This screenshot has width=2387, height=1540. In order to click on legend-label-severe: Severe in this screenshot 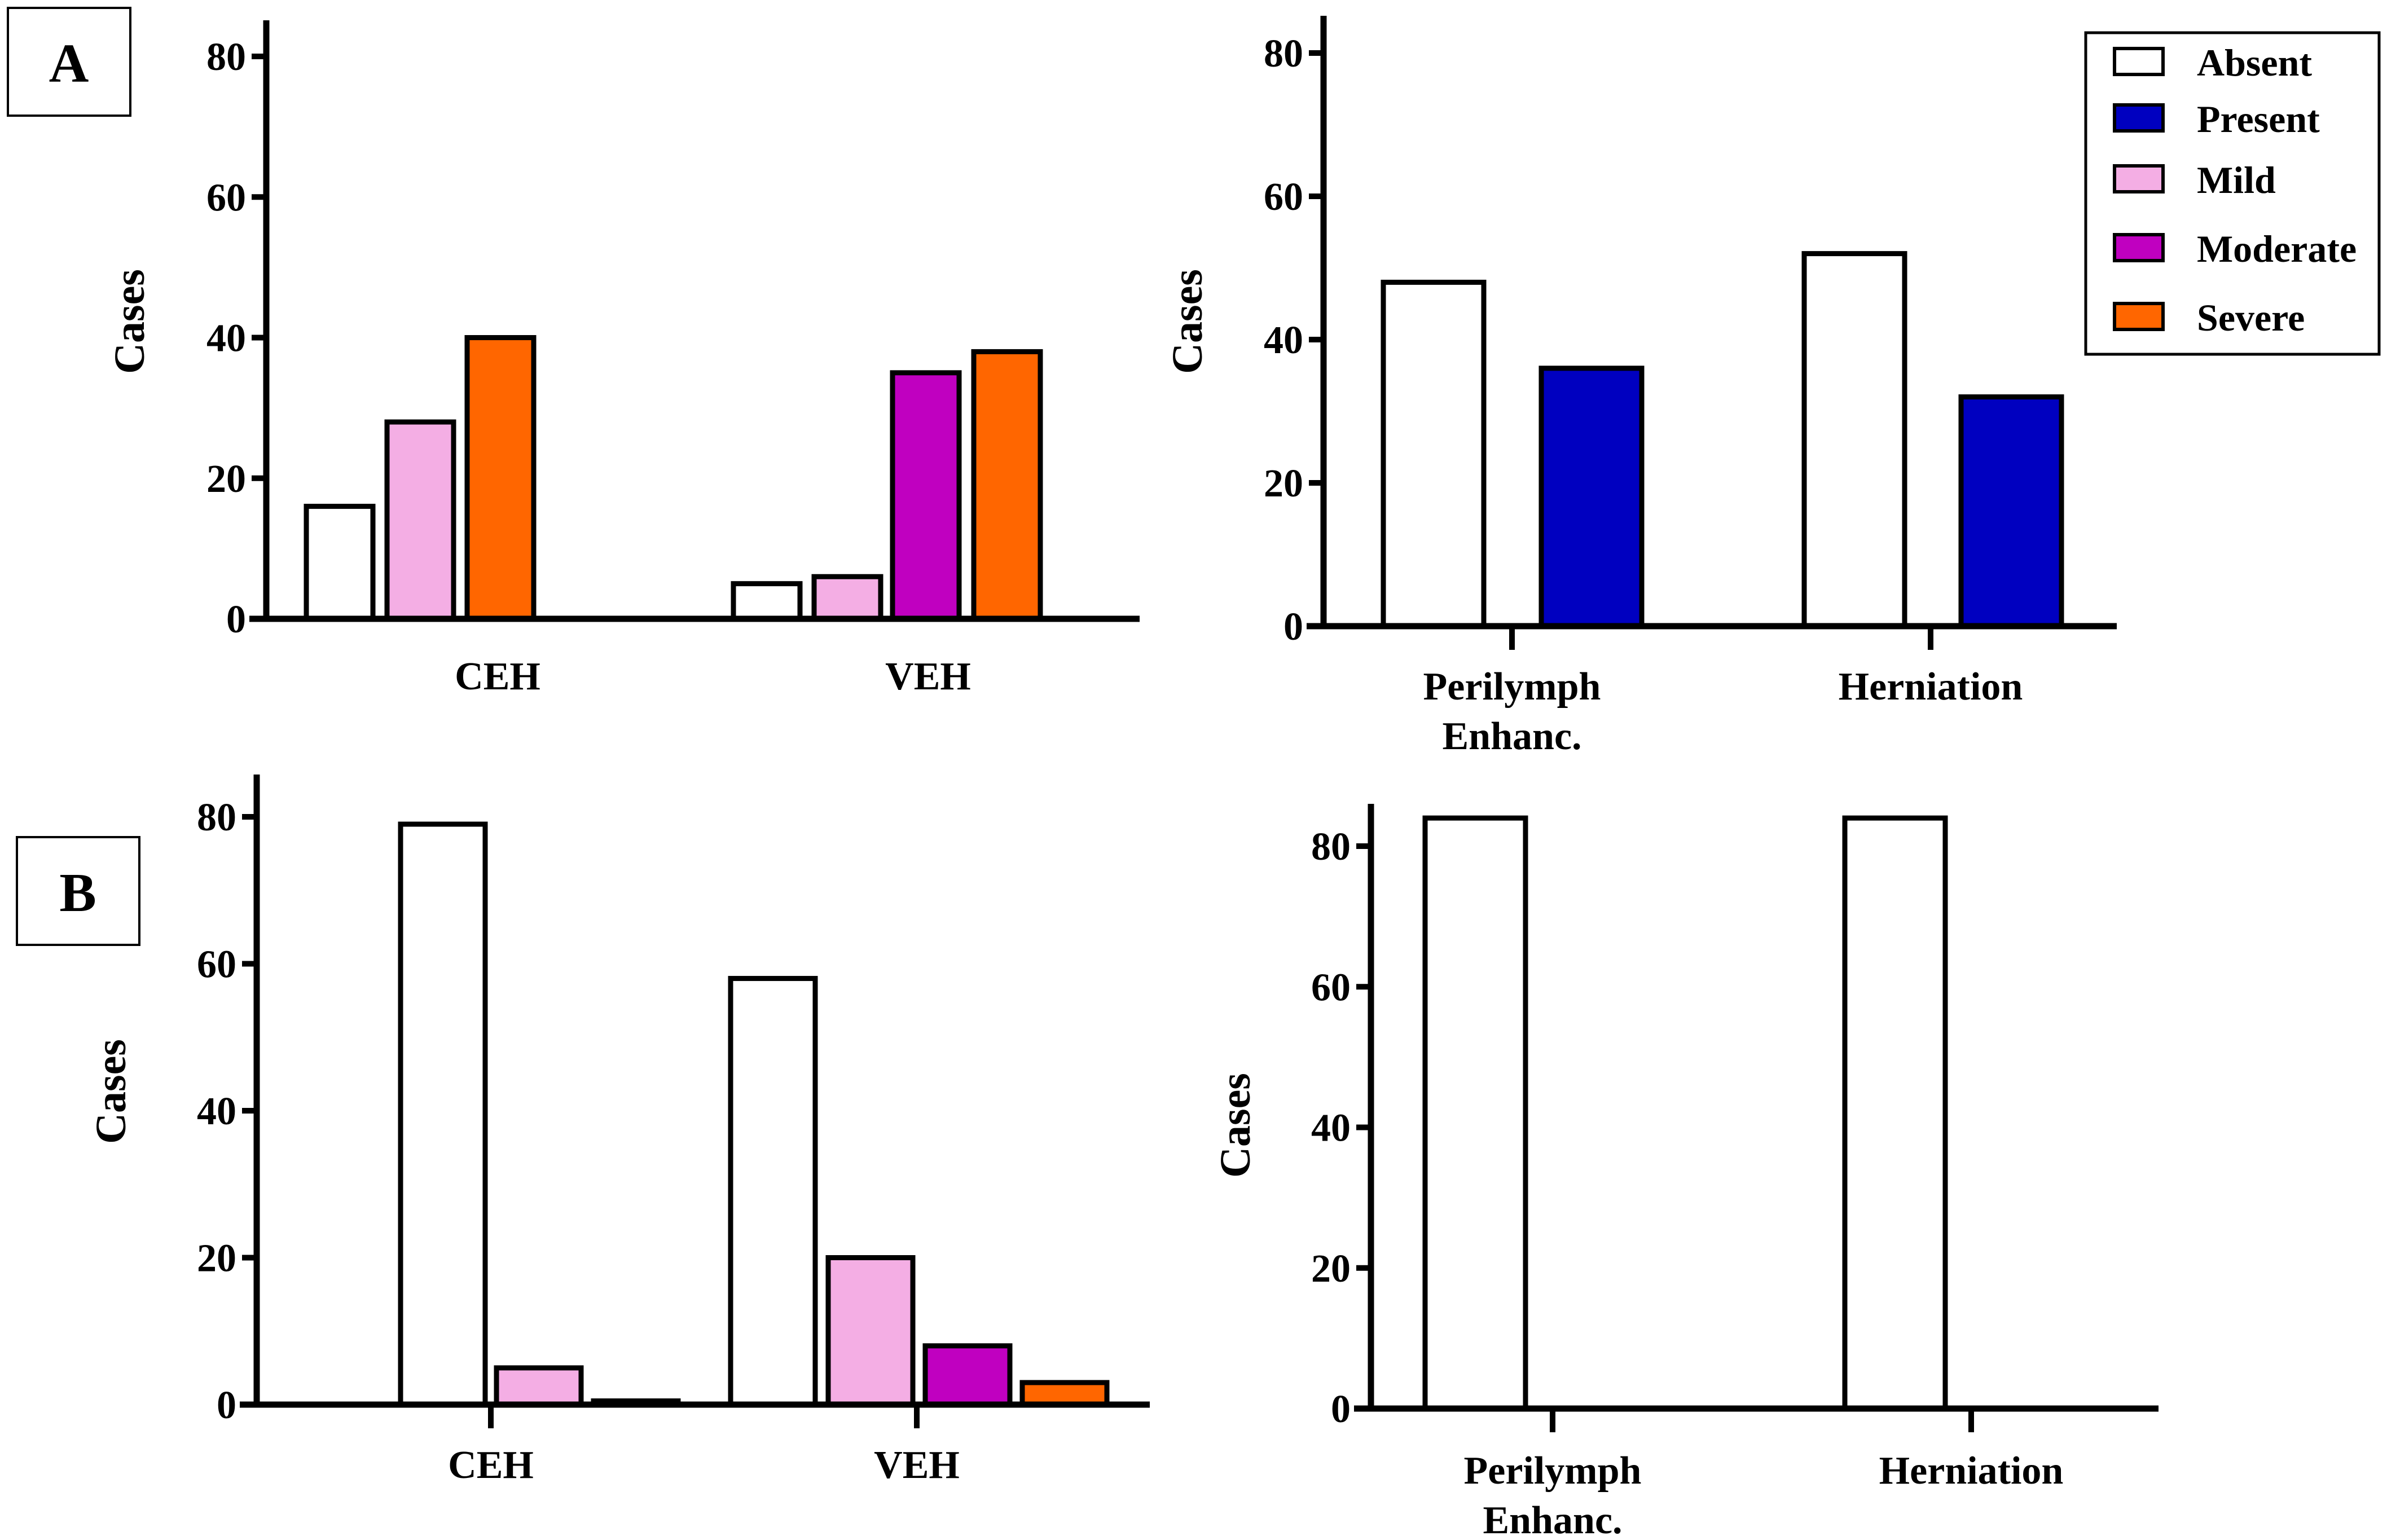, I will do `click(2251, 317)`.